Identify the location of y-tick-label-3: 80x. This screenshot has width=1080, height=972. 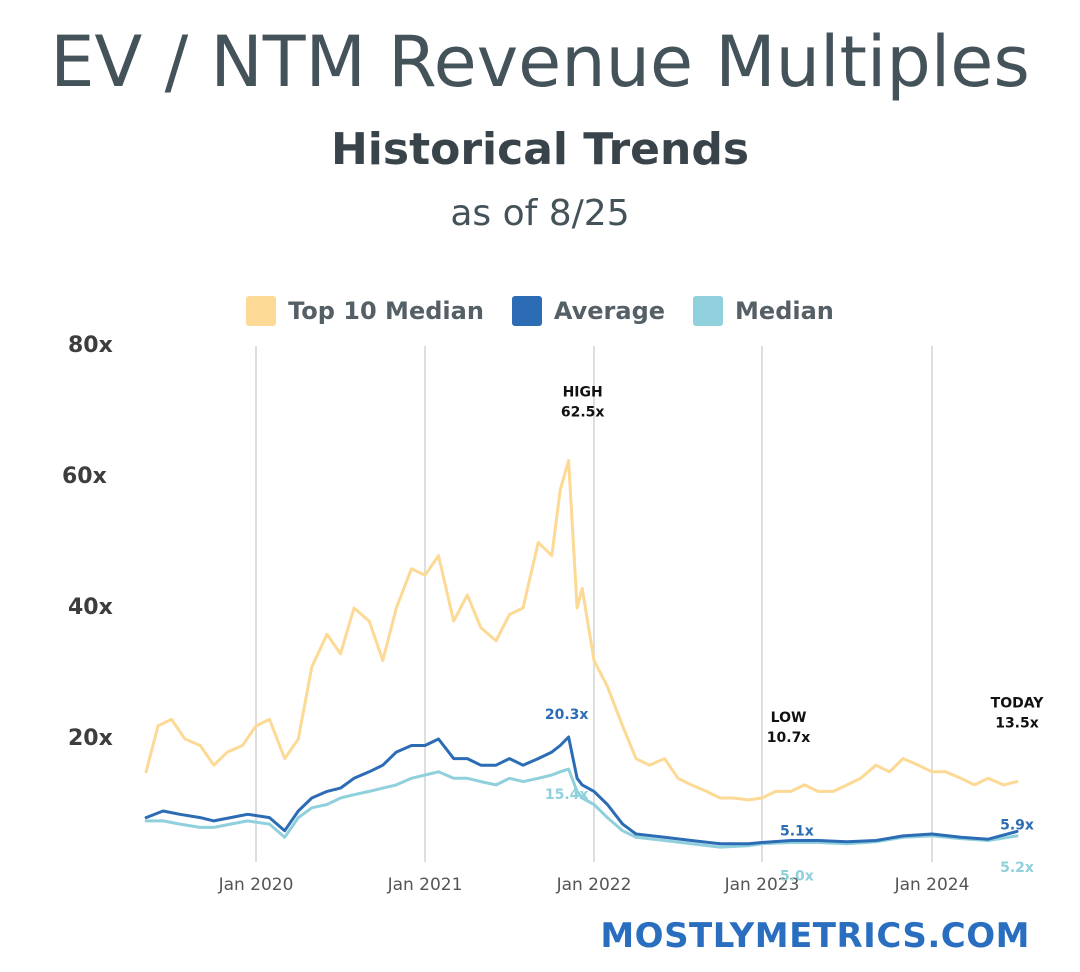
(90, 345).